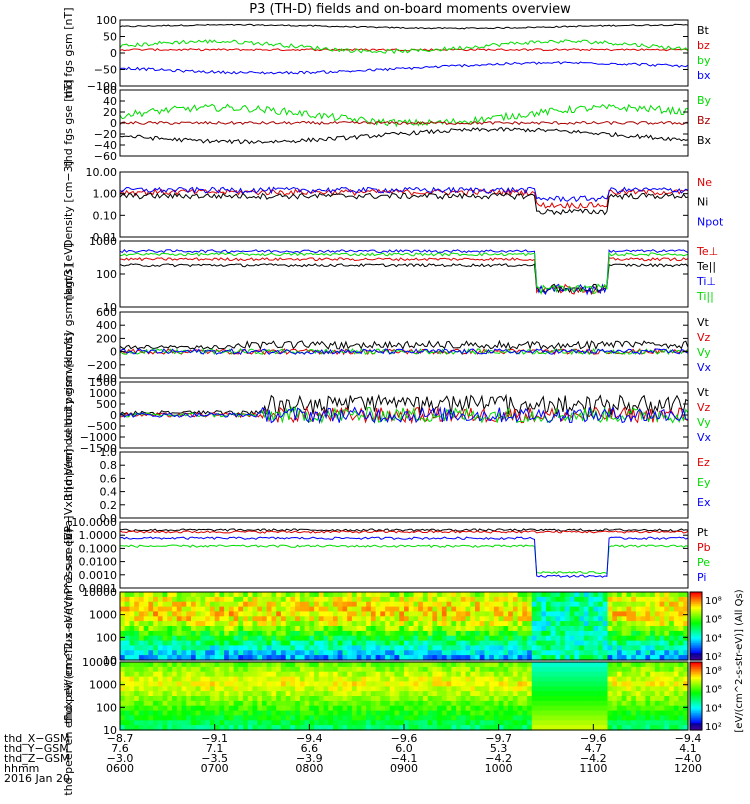  What do you see at coordinates (704, 482) in the screenshot?
I see `legend-Ey: Ey` at bounding box center [704, 482].